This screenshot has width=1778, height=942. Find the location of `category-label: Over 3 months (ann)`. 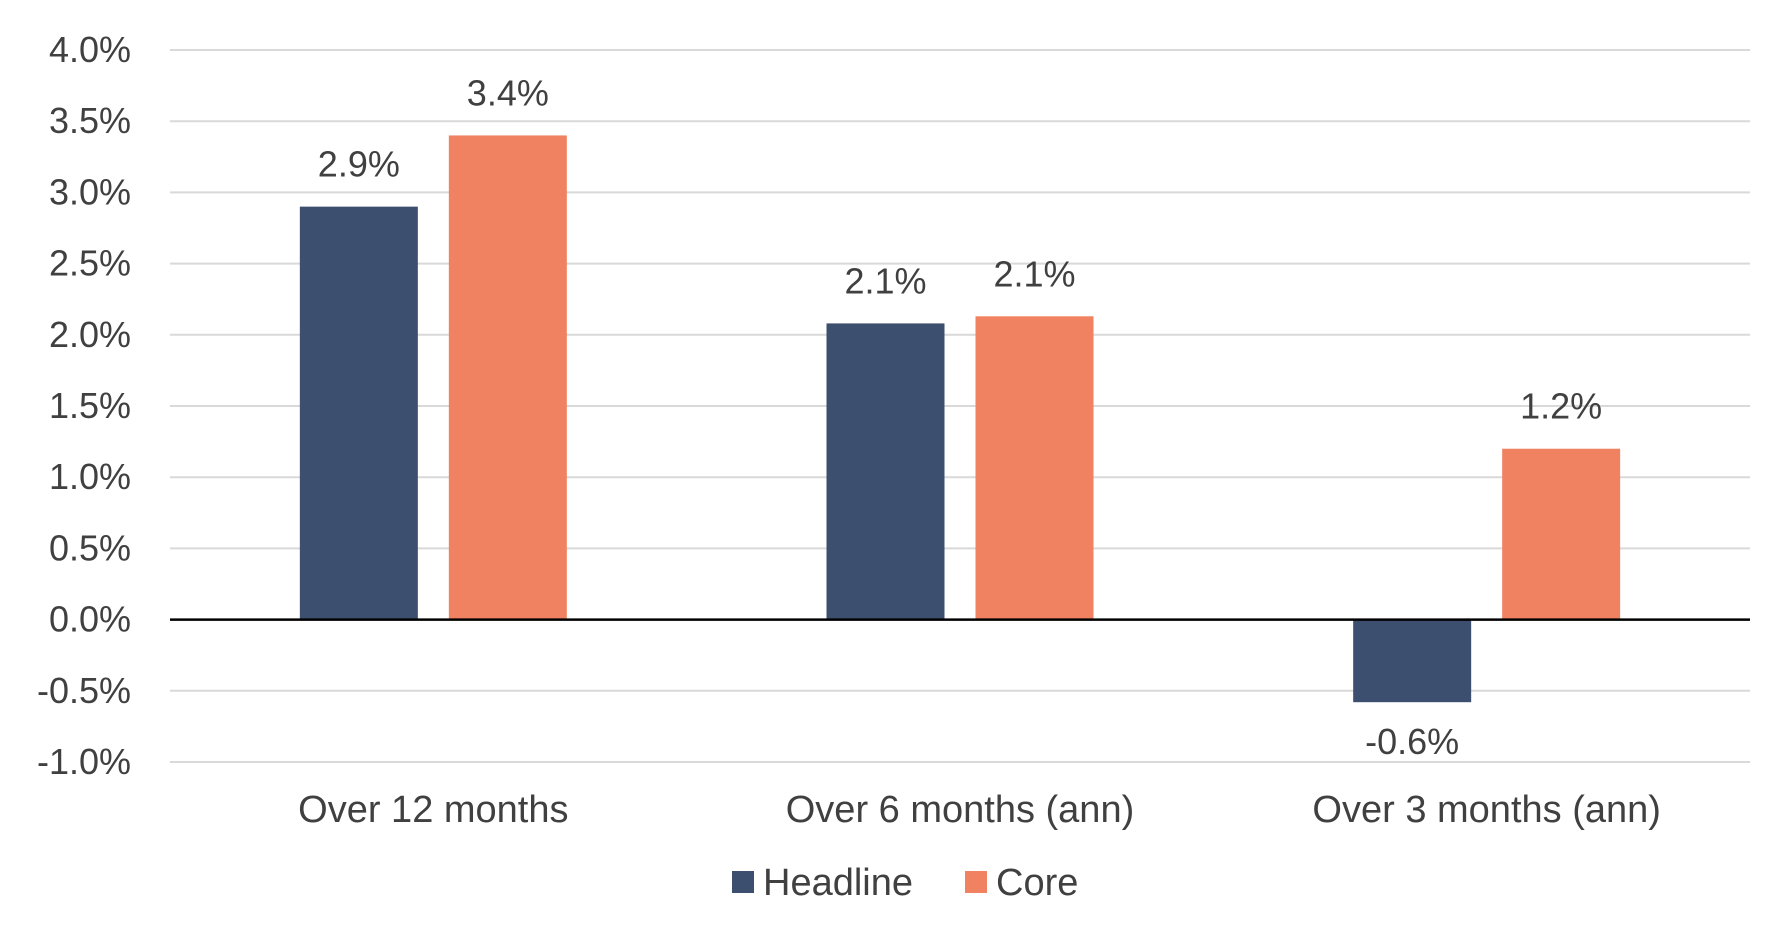

category-label: Over 3 months (ann) is located at coordinates (1486, 810).